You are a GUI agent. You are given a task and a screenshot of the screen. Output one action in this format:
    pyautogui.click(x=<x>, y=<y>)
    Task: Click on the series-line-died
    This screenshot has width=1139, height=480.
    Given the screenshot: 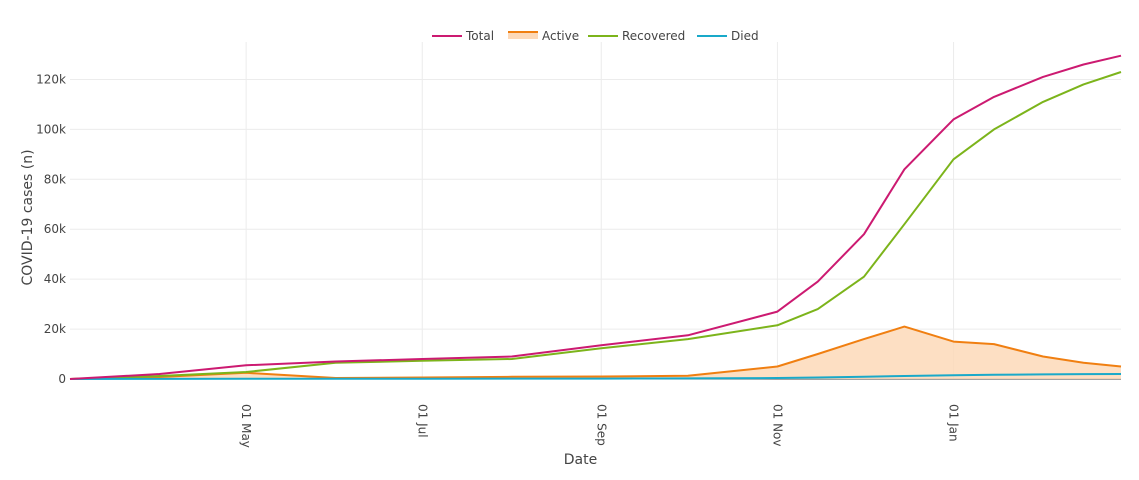 What is the action you would take?
    pyautogui.click(x=595, y=376)
    